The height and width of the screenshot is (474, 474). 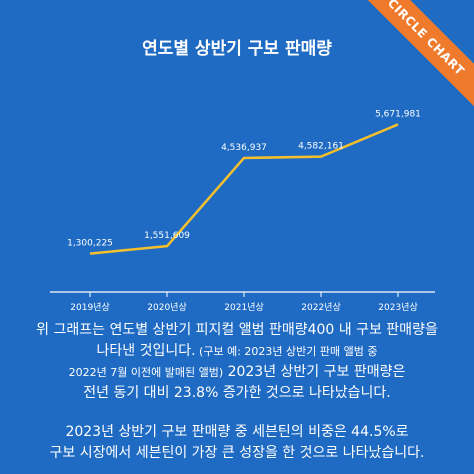 I want to click on caption-line: 나타낸 것입니다. (구보 예: 2023년 상반기 판매 앨범 중, so click(x=237, y=351).